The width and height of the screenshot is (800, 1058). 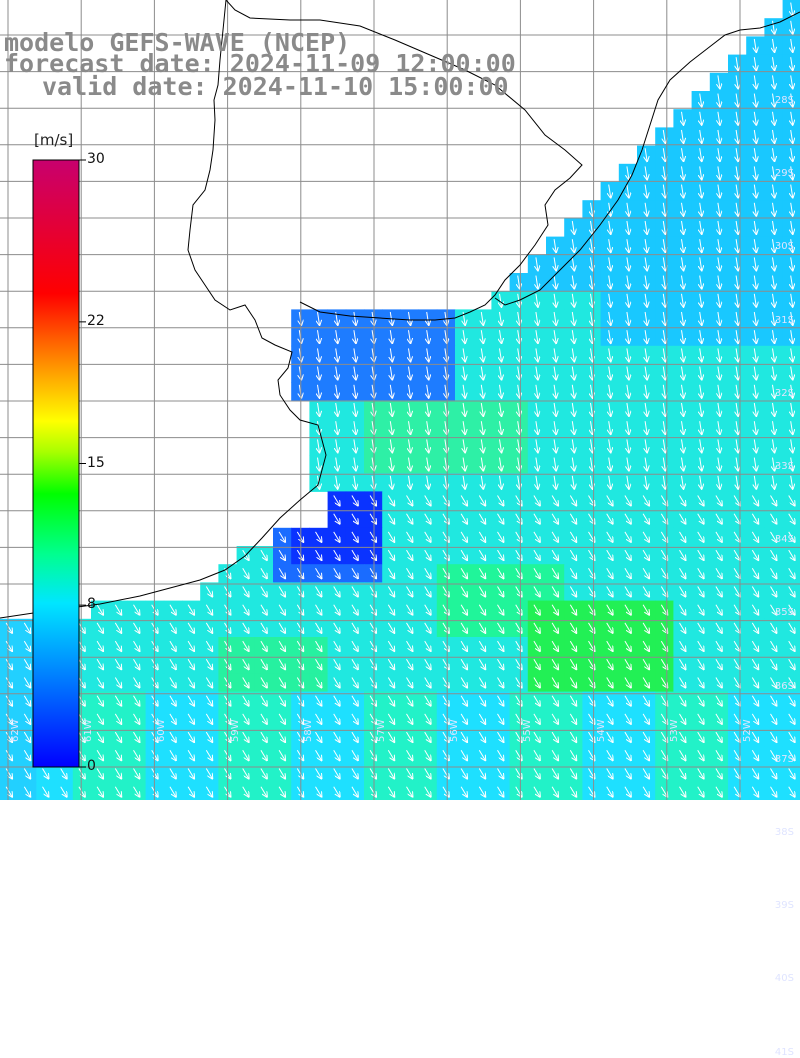 What do you see at coordinates (455, 730) in the screenshot?
I see `longitude-label: 56W` at bounding box center [455, 730].